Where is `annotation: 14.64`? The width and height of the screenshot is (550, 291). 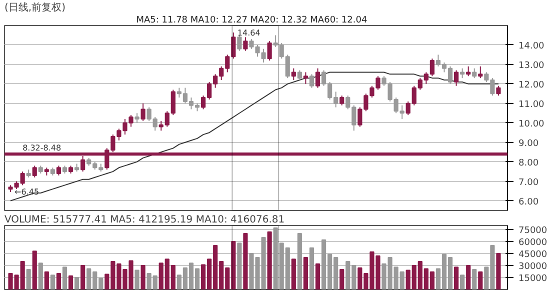
annotation: 14.64 is located at coordinates (248, 33).